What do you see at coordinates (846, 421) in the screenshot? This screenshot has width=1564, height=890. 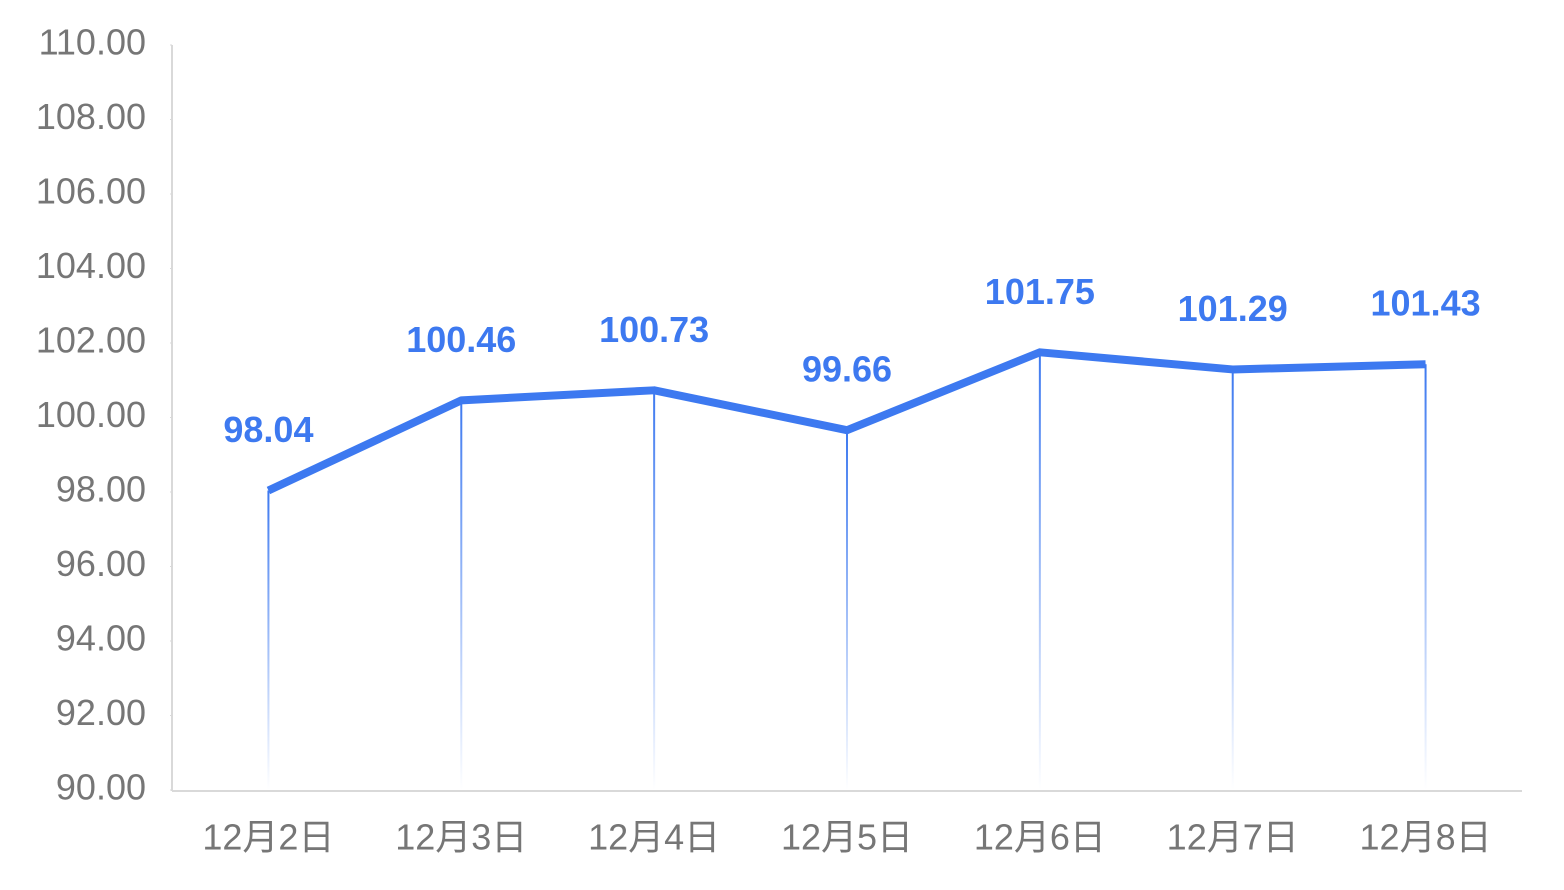 I see `line` at bounding box center [846, 421].